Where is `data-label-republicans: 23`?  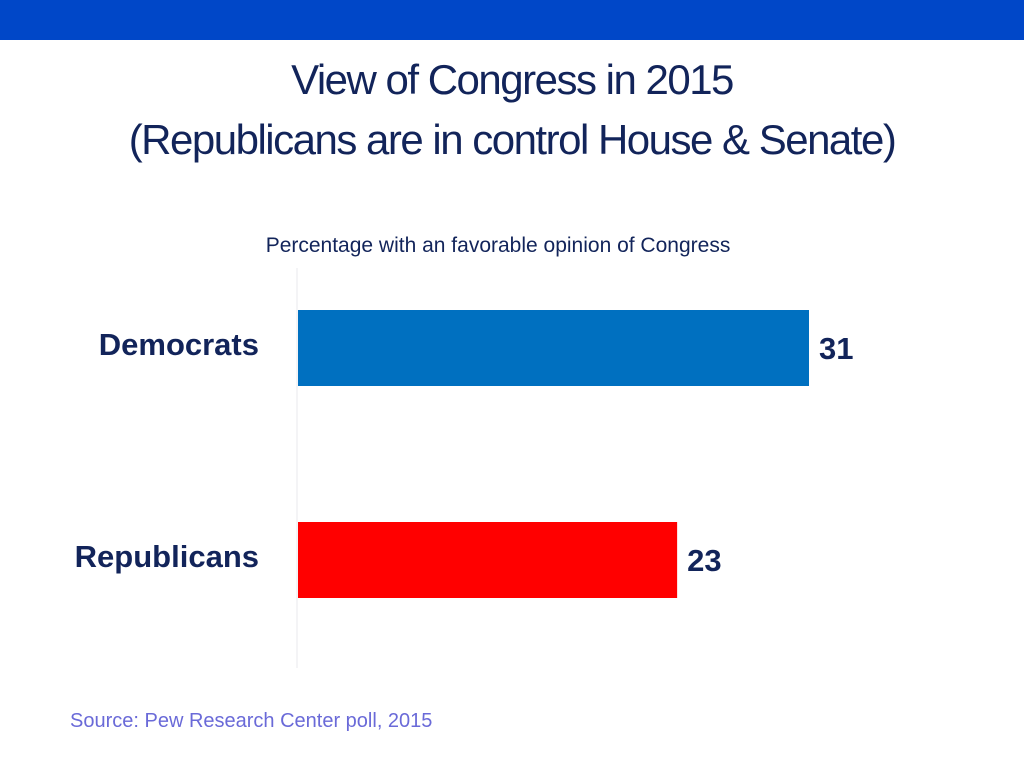 data-label-republicans: 23 is located at coordinates (704, 560).